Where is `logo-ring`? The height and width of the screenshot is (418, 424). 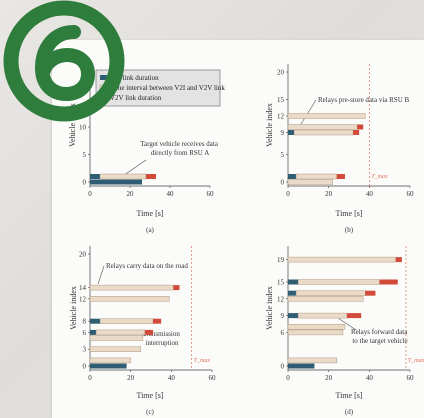
logo-ring is located at coordinates (64, 61).